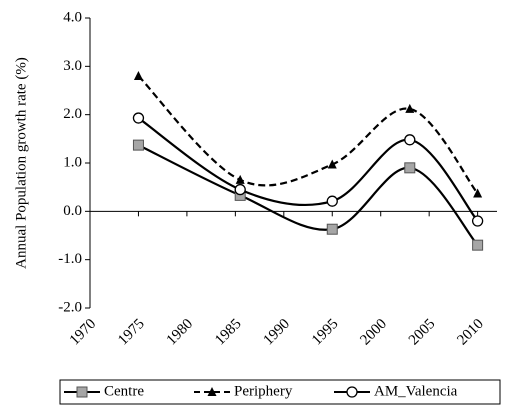 This screenshot has height=408, width=505. What do you see at coordinates (72, 162) in the screenshot?
I see `y-tick-label: 1.0` at bounding box center [72, 162].